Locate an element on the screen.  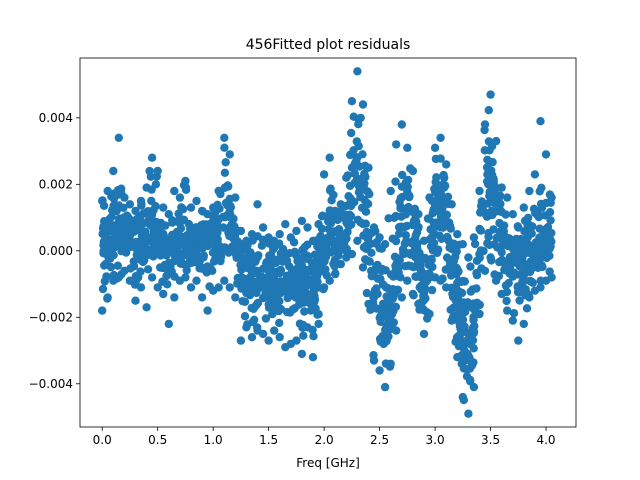
x-tick-label: 3.5 is located at coordinates (490, 440).